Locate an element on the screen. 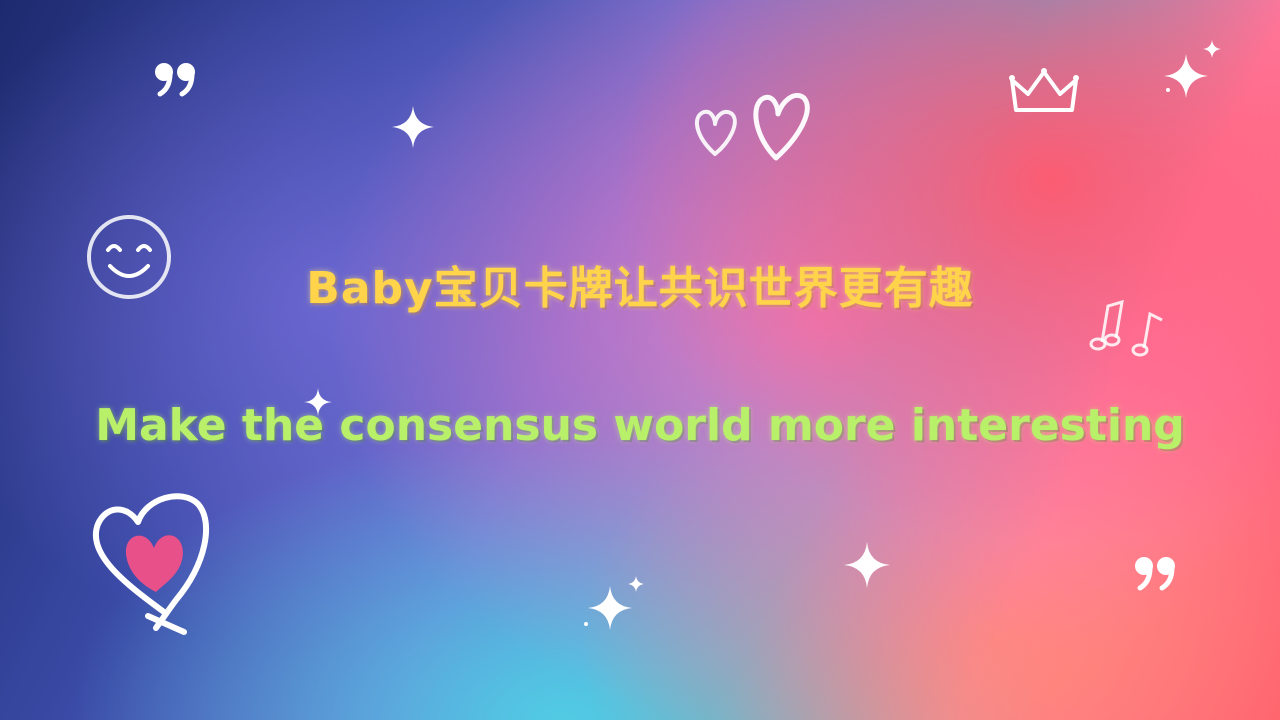  crown-icon is located at coordinates (1044, 90).